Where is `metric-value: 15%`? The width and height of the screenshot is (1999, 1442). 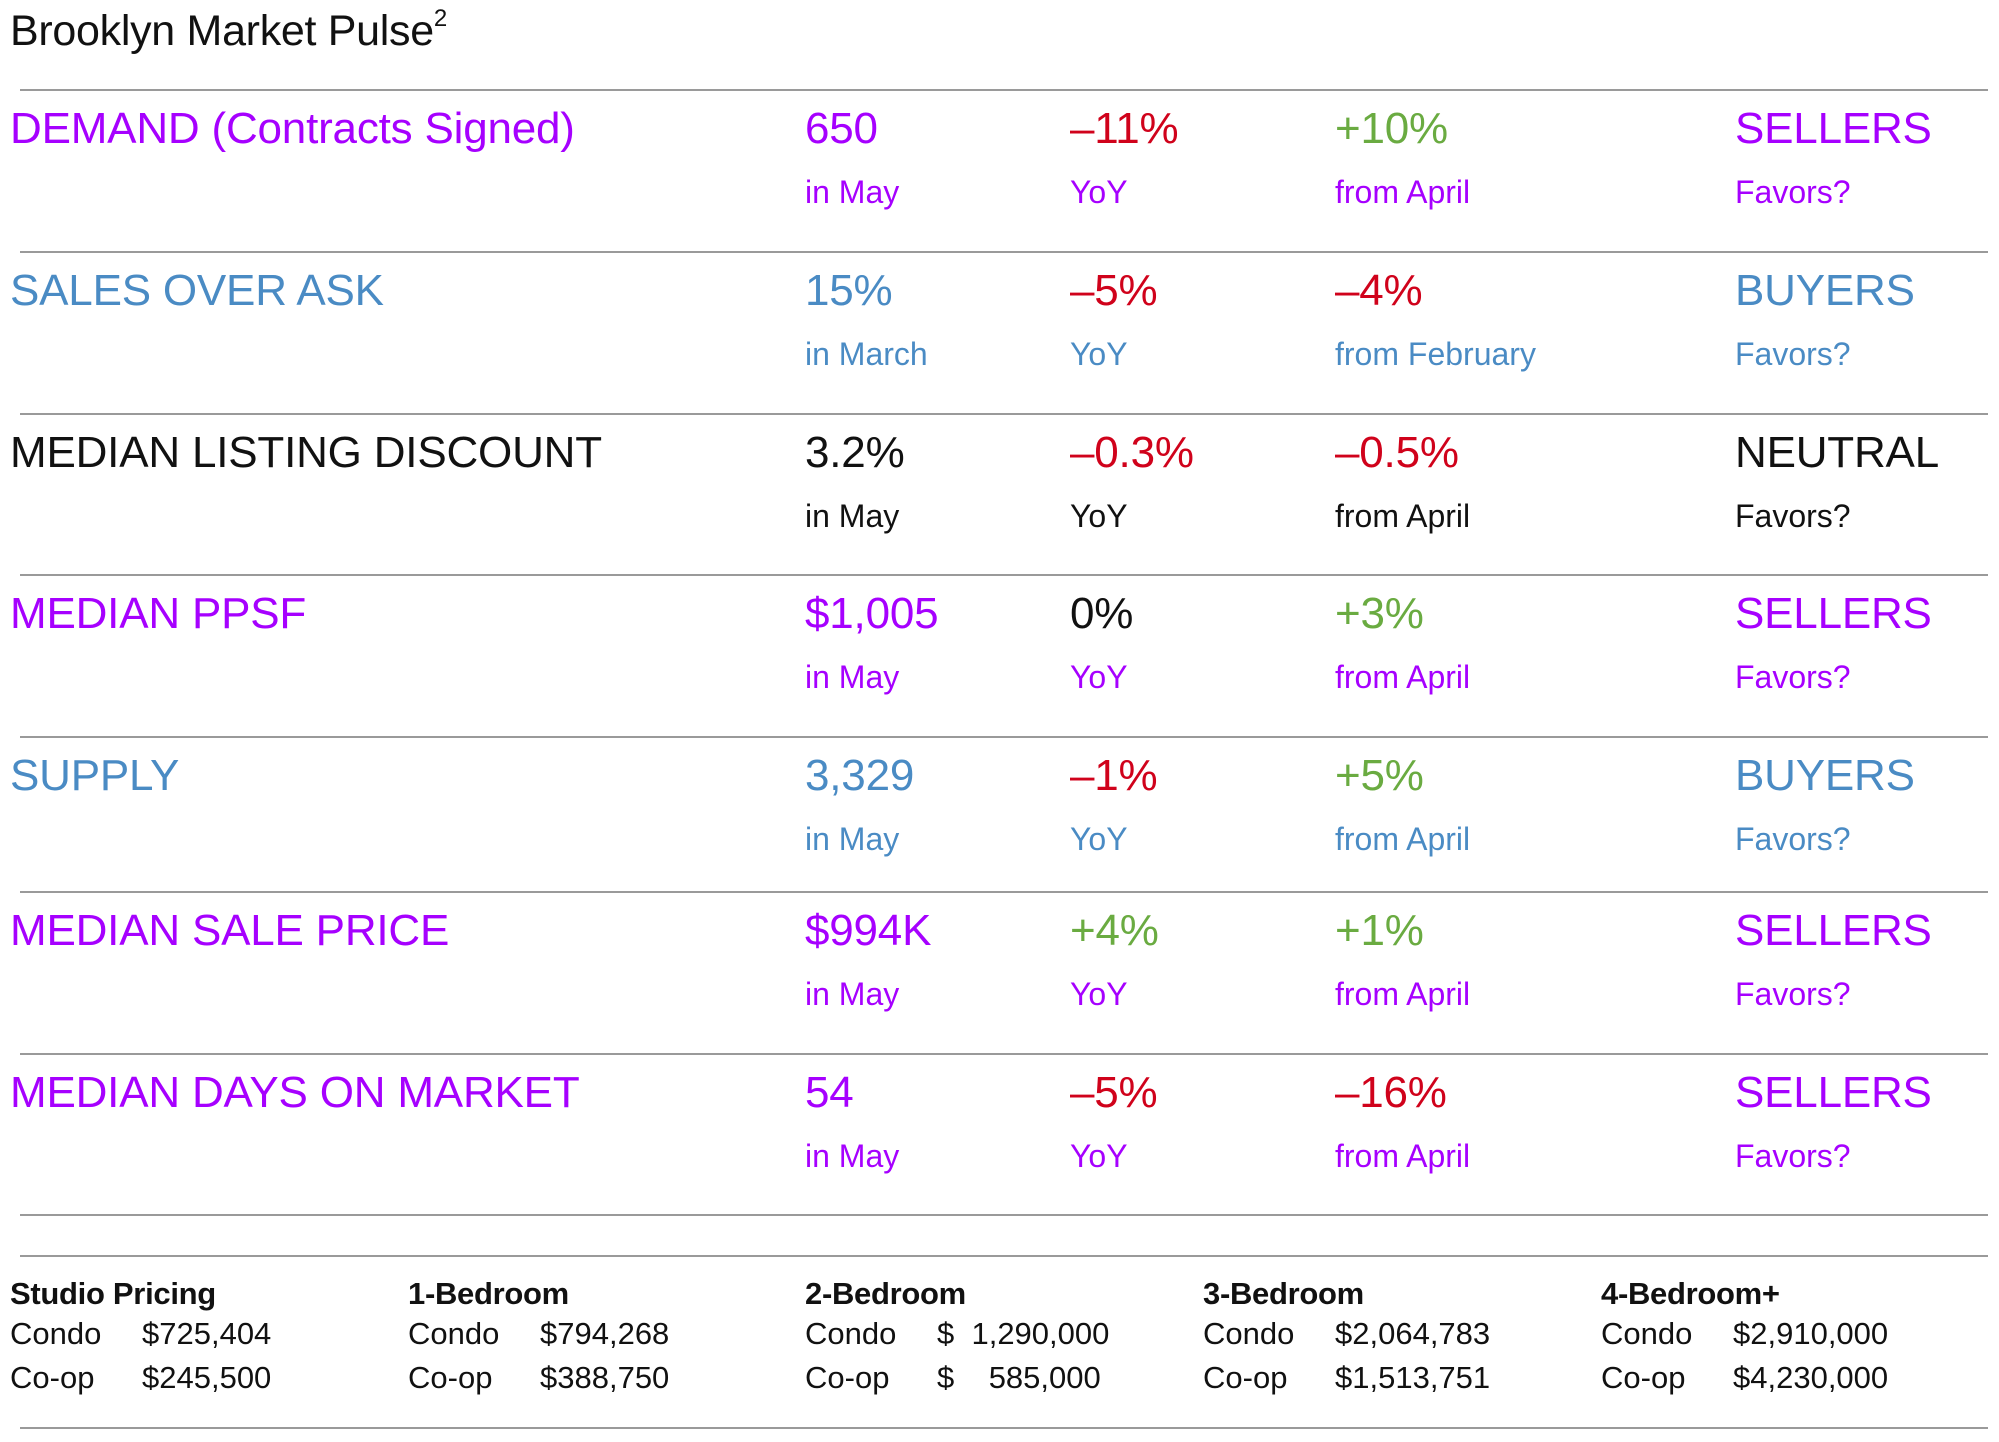 metric-value: 15% is located at coordinates (849, 290).